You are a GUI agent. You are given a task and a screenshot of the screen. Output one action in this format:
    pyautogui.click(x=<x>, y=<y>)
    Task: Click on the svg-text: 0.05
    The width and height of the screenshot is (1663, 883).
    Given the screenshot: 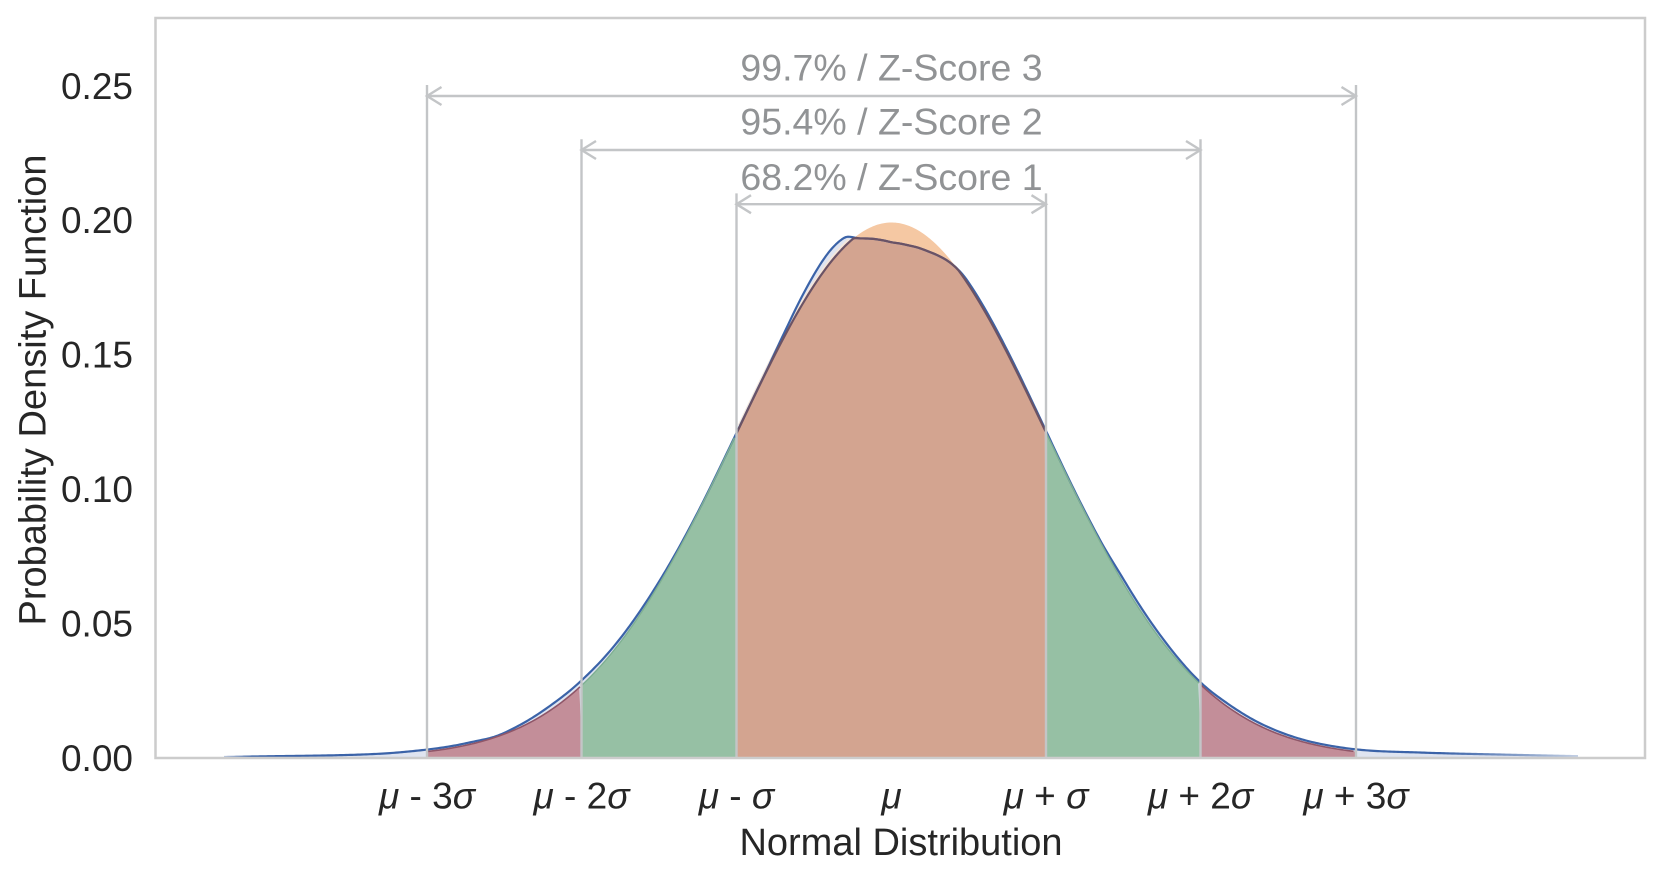 What is the action you would take?
    pyautogui.click(x=97, y=624)
    